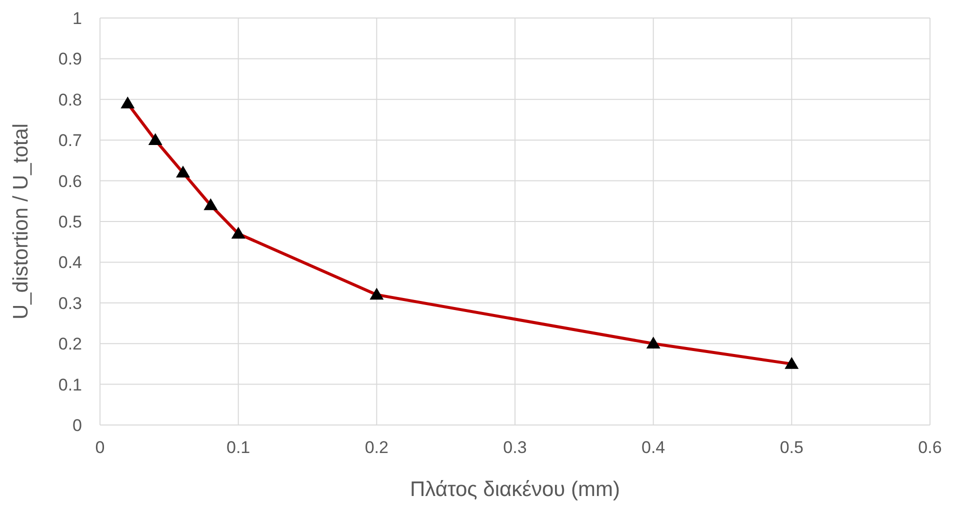 The height and width of the screenshot is (512, 954). I want to click on x-tick-label: 0.1, so click(238, 448).